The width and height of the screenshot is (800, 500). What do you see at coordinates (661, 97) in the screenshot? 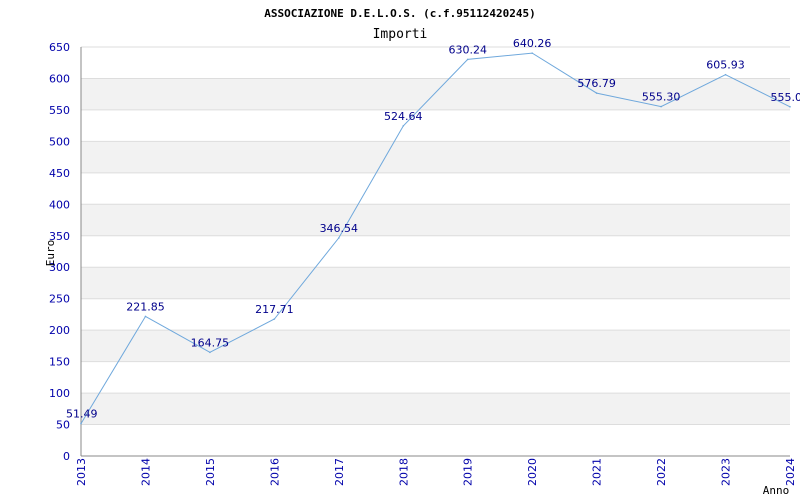
I see `data-label: 555.30` at bounding box center [661, 97].